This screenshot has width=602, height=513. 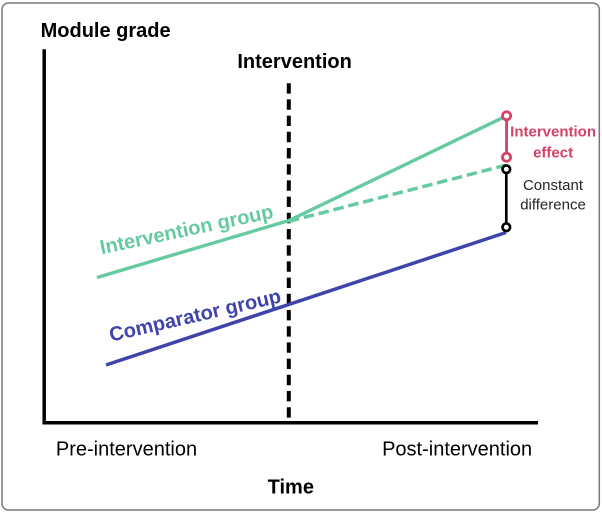 What do you see at coordinates (553, 205) in the screenshot?
I see `svg-text: difference` at bounding box center [553, 205].